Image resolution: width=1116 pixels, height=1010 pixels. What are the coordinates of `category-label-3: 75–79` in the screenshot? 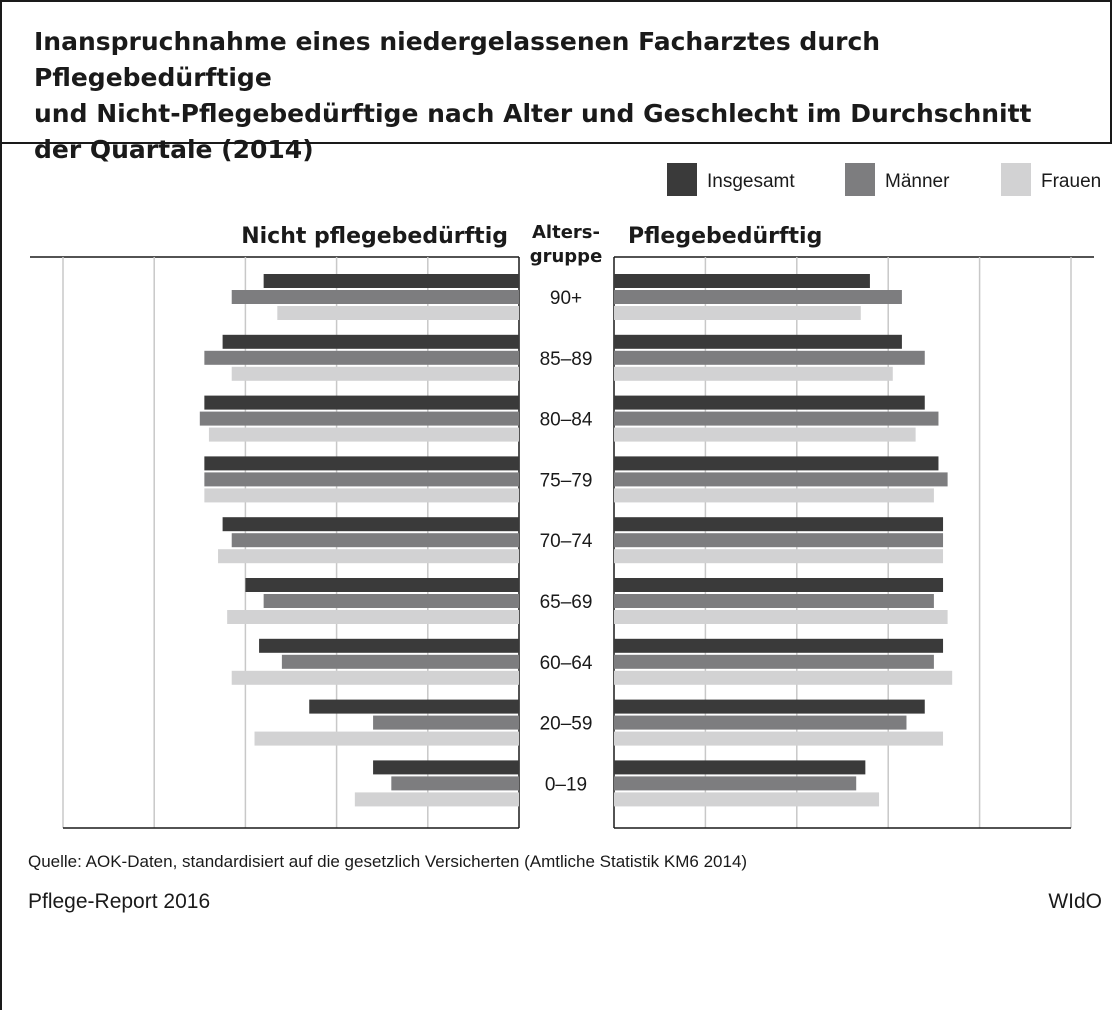 It's located at (566, 480).